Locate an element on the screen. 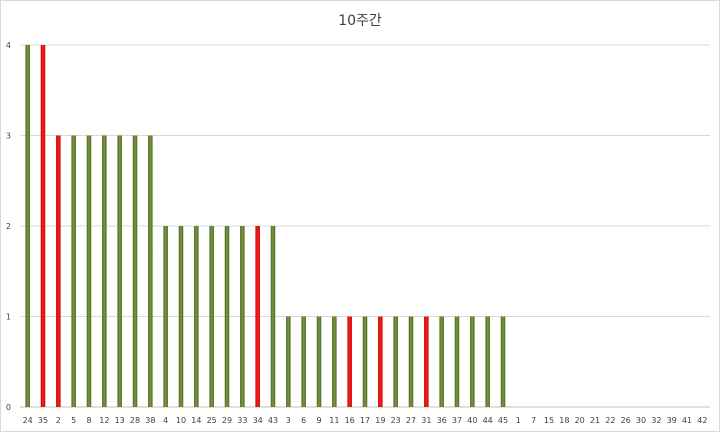 This screenshot has width=720, height=432. x-tick-label: 26 is located at coordinates (626, 420).